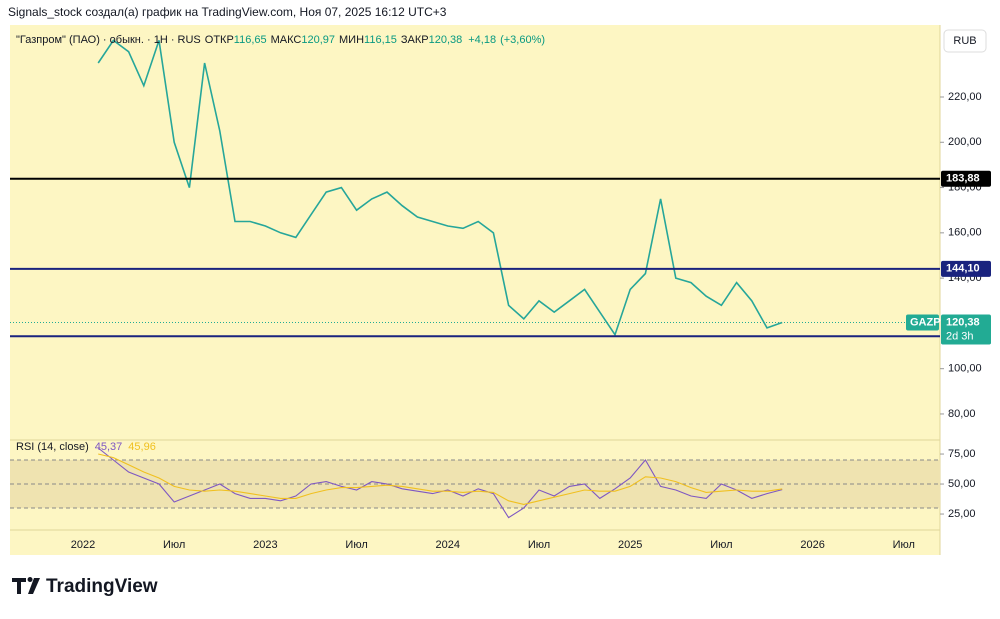 This screenshot has width=1000, height=619. What do you see at coordinates (812, 545) in the screenshot?
I see `x-tick-label: 2026` at bounding box center [812, 545].